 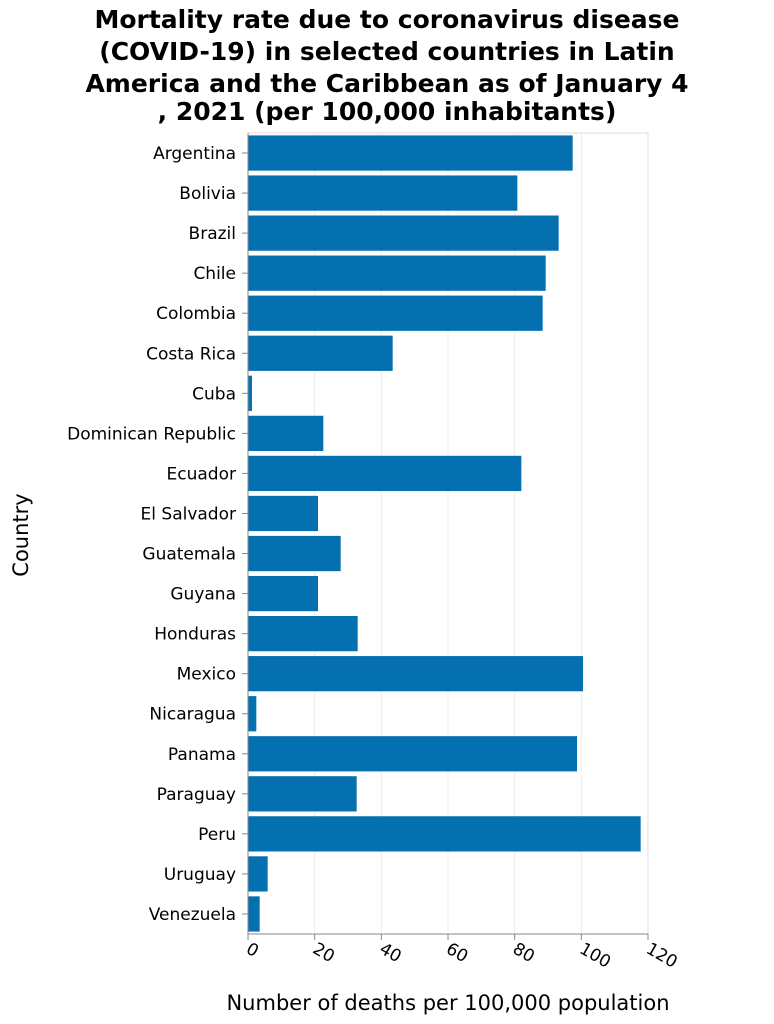 What do you see at coordinates (385, 473) in the screenshot?
I see `bar-ecuador` at bounding box center [385, 473].